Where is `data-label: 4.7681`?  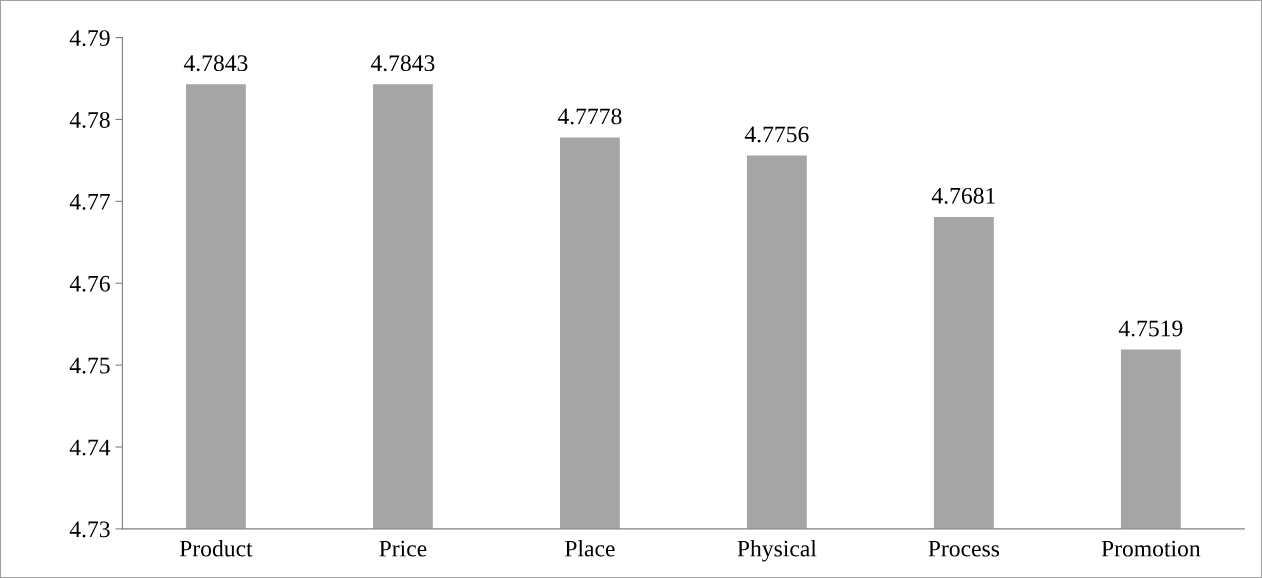 data-label: 4.7681 is located at coordinates (963, 195).